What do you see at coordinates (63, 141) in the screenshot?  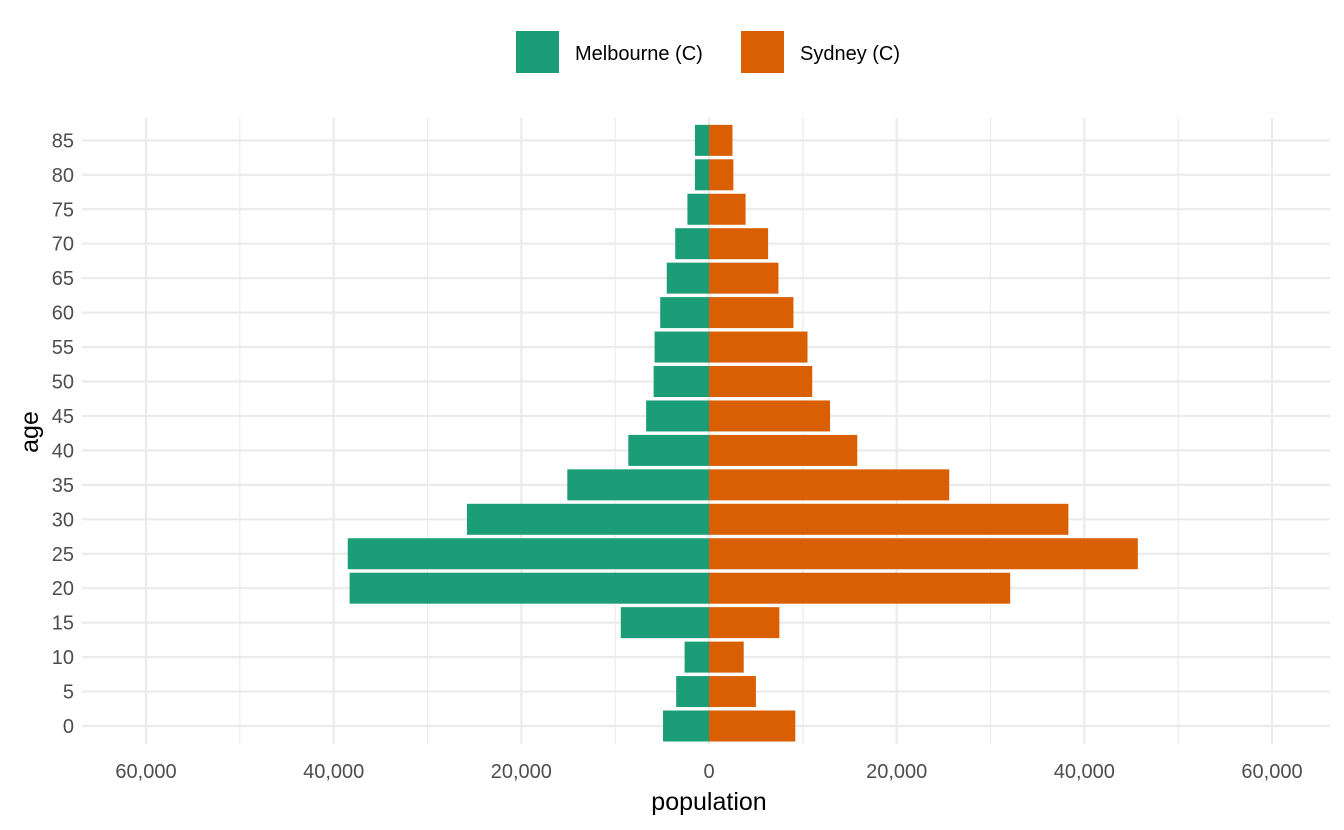 I see `y-tick-label: 85` at bounding box center [63, 141].